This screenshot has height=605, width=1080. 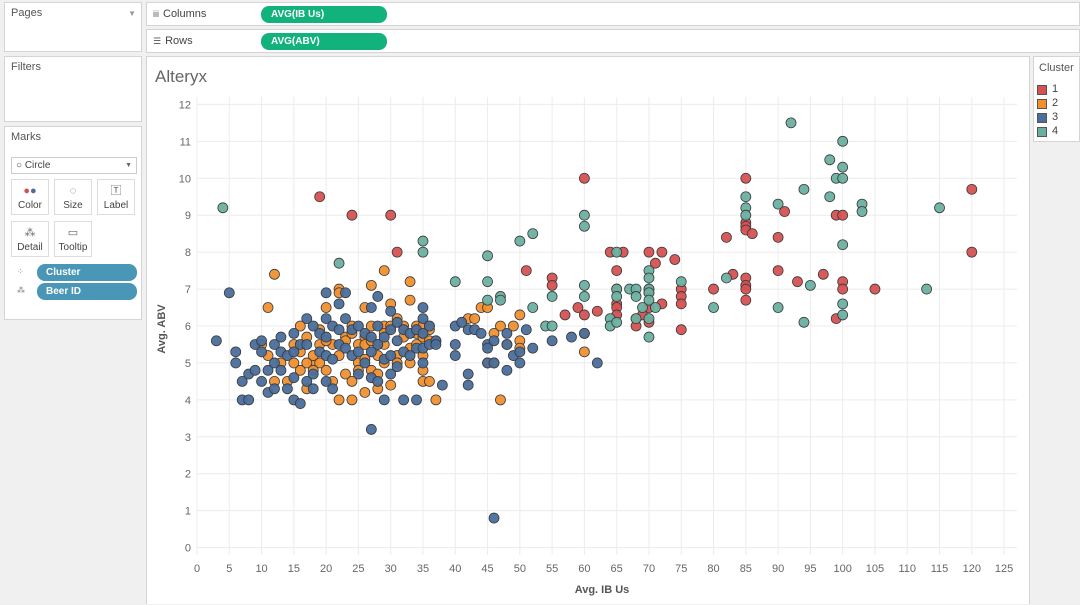 I want to click on cluster-pill: Cluster, so click(x=87, y=272).